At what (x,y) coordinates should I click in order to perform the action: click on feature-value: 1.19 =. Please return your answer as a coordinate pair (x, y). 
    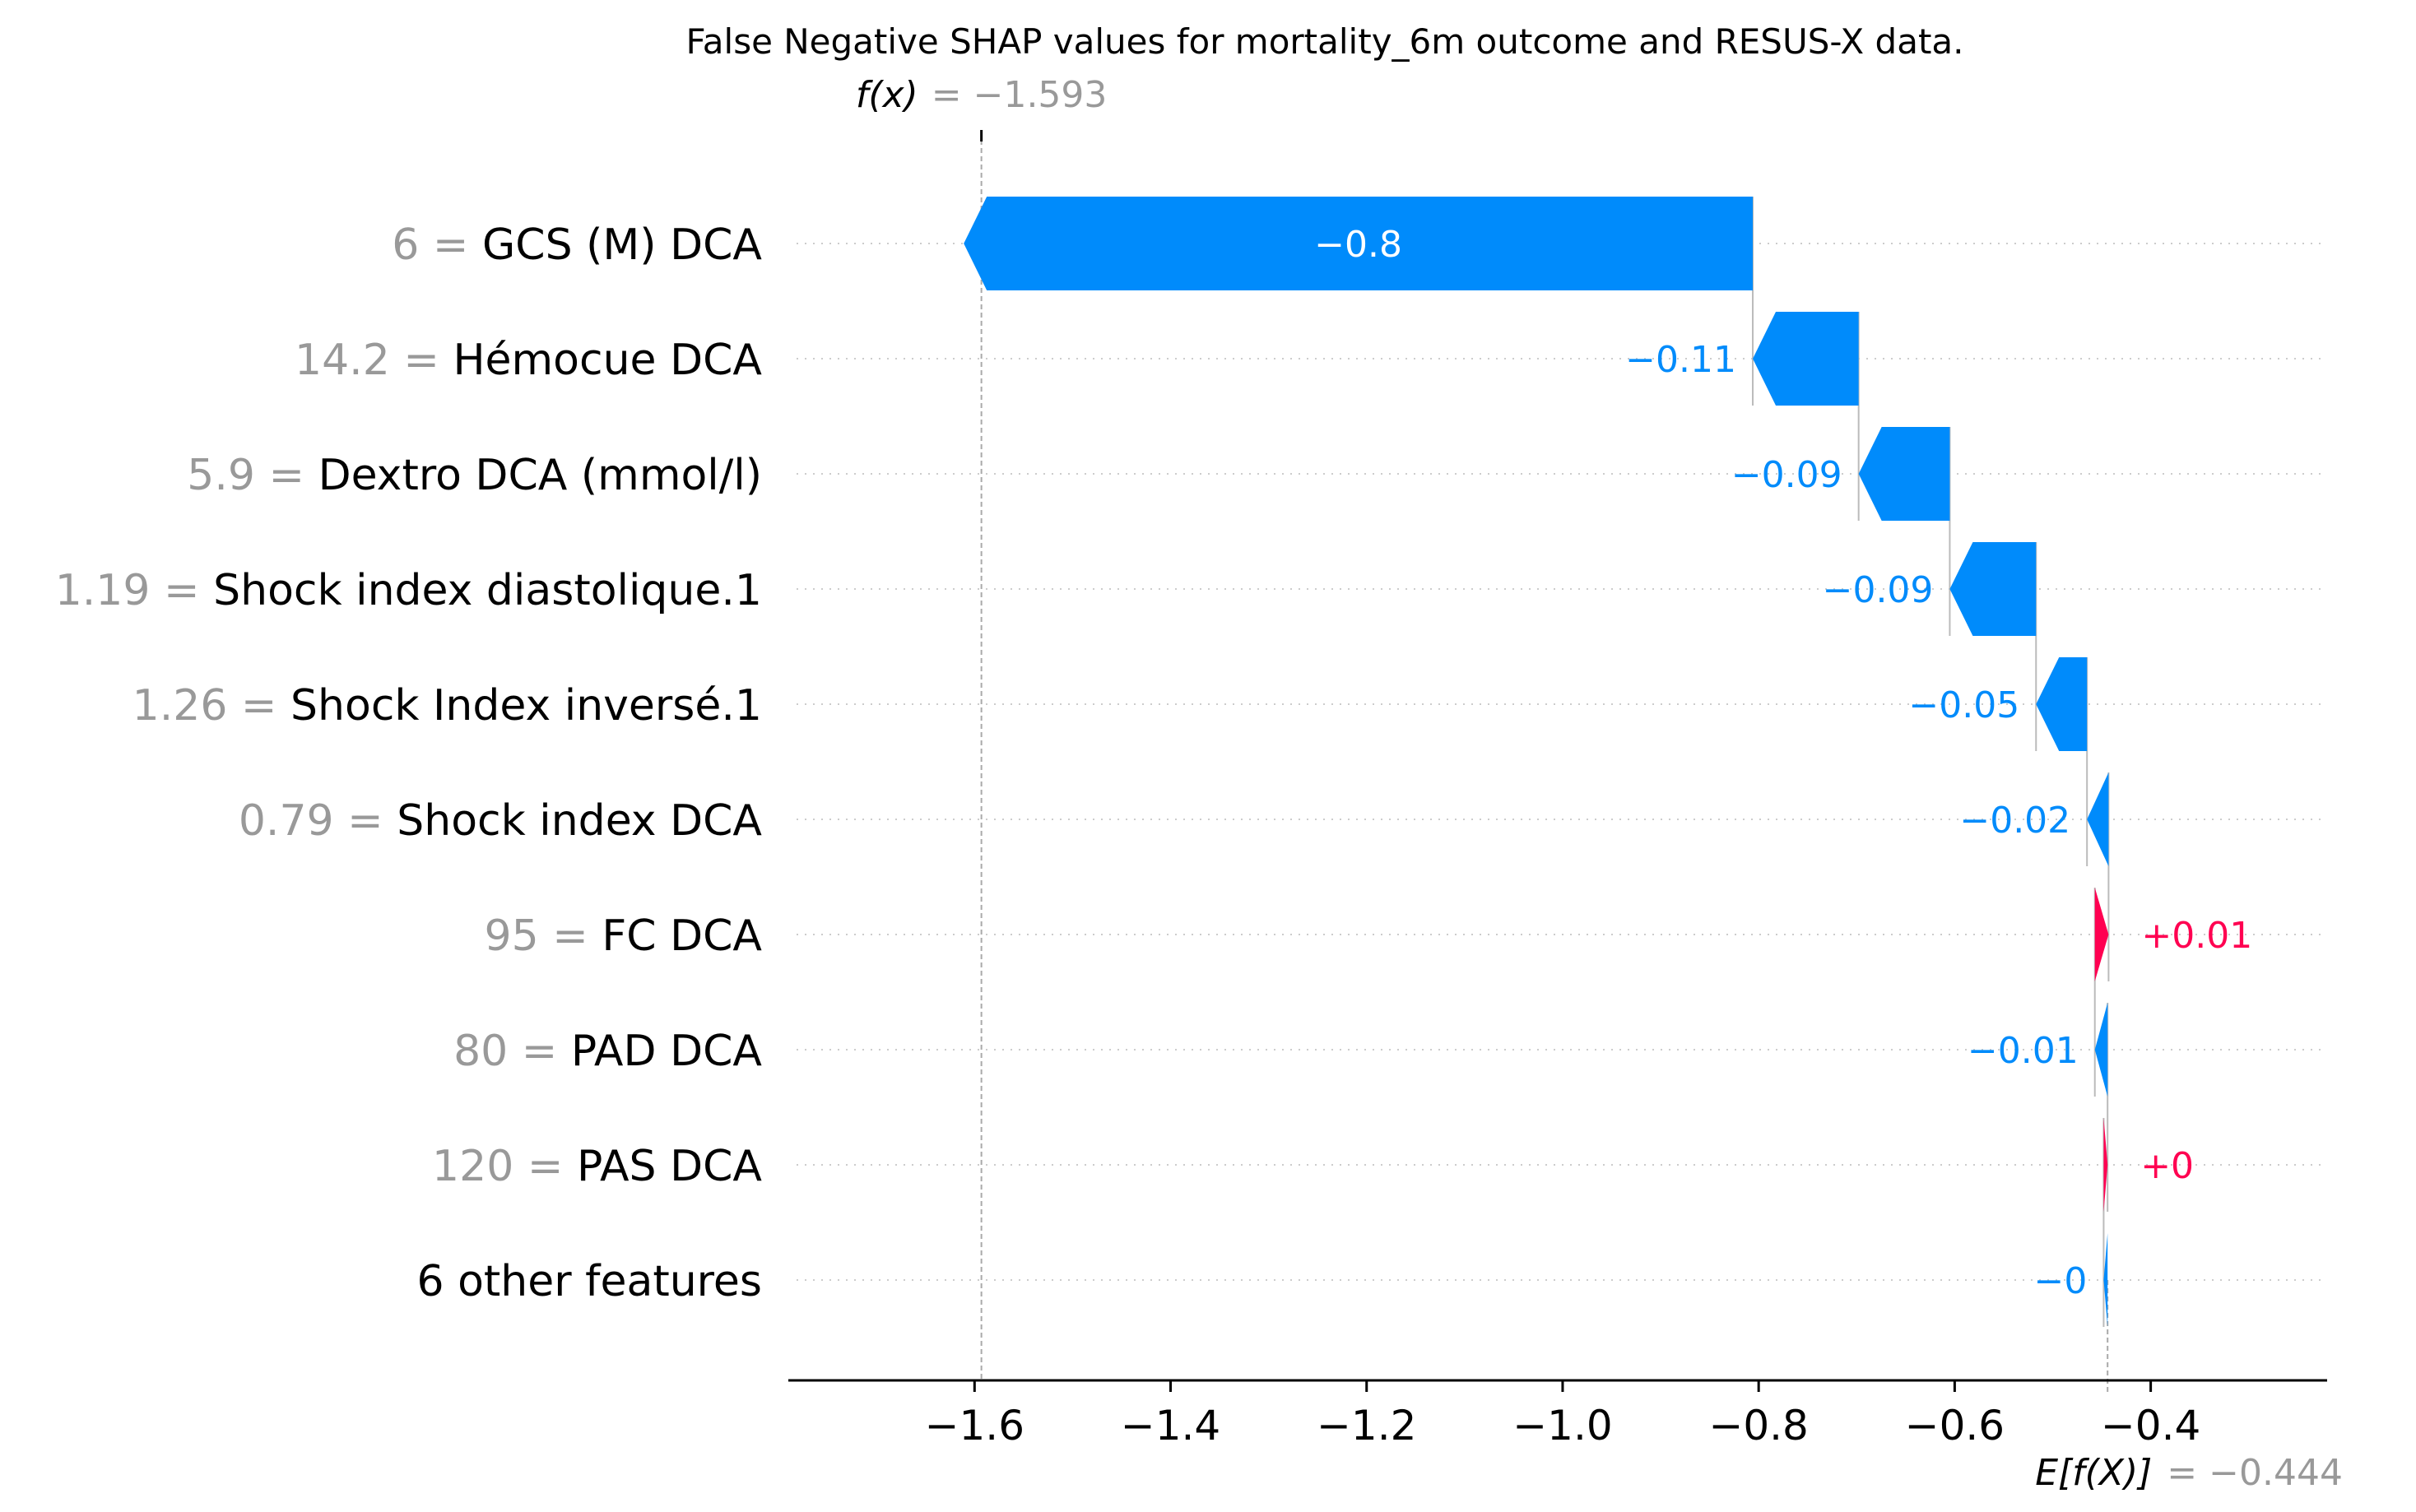
    Looking at the image, I should click on (134, 590).